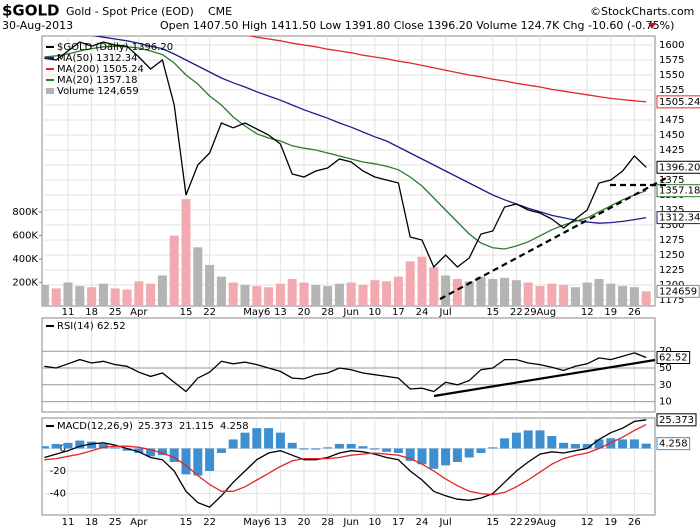 This screenshot has width=700, height=530. I want to click on y-tick-label: 1325, so click(671, 210).